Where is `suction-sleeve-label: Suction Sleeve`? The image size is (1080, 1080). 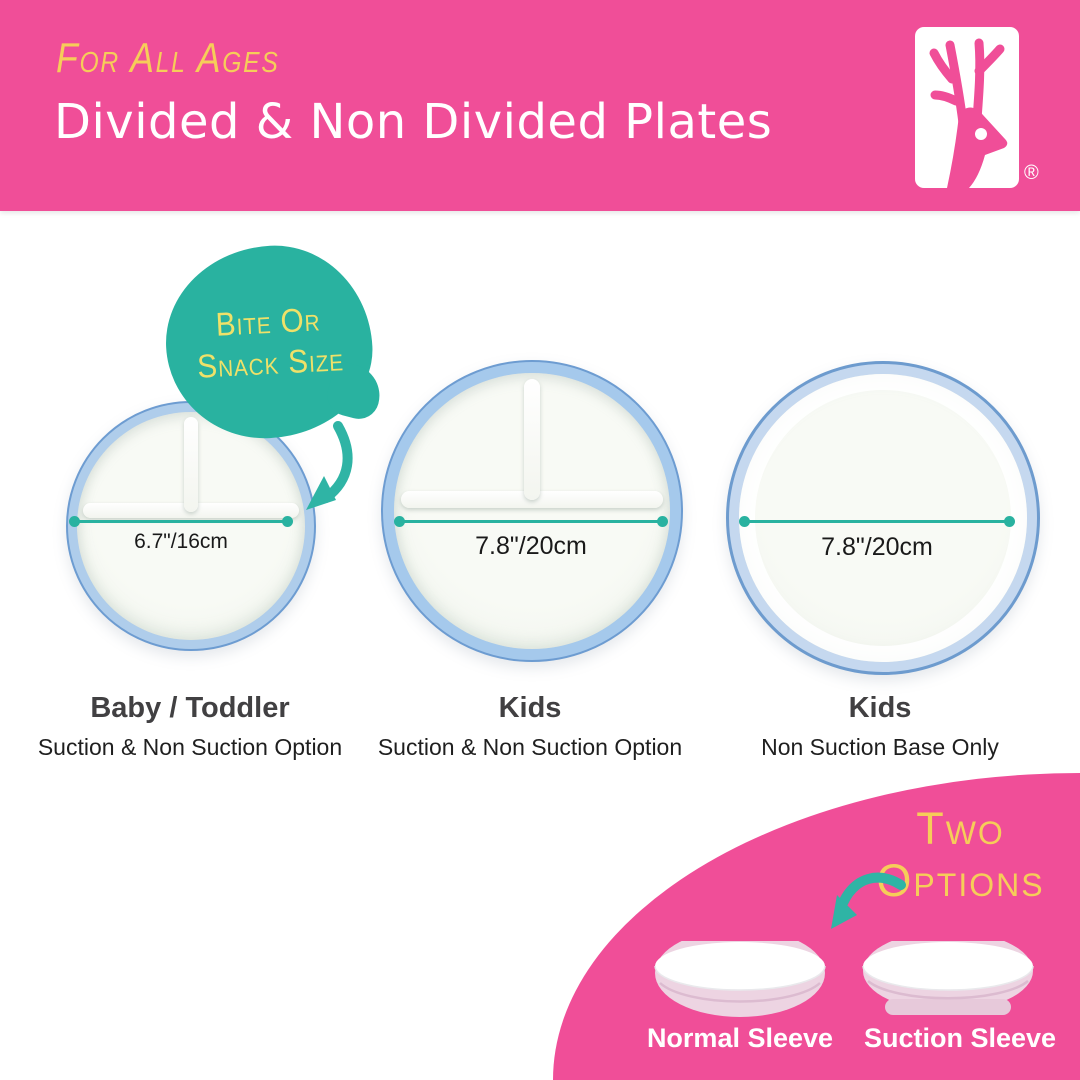
suction-sleeve-label: Suction Sleeve is located at coordinates (960, 1038).